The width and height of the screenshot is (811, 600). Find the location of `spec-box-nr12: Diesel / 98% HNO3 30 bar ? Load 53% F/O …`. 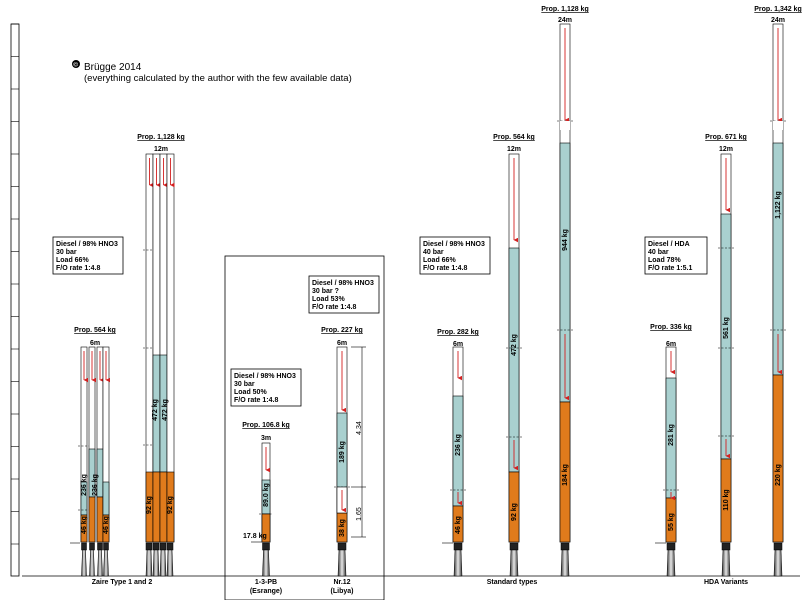

spec-box-nr12: Diesel / 98% HNO3 30 bar ? Load 53% F/O … is located at coordinates (344, 294).